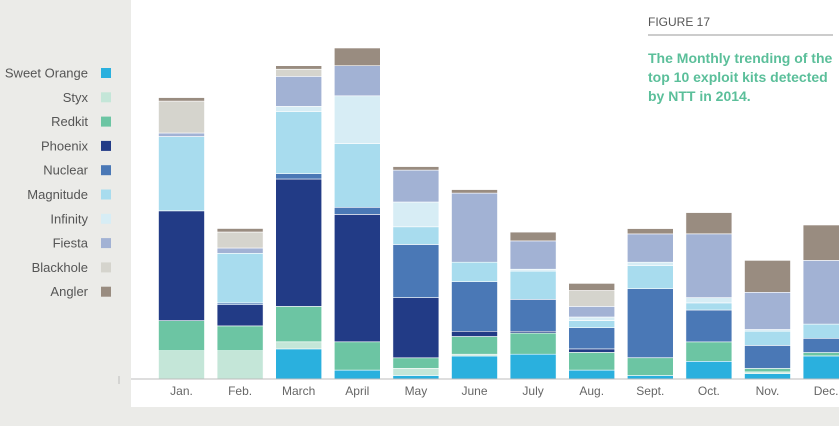 The width and height of the screenshot is (839, 426). Describe the element at coordinates (474, 272) in the screenshot. I see `bar-magnitude-june` at that location.